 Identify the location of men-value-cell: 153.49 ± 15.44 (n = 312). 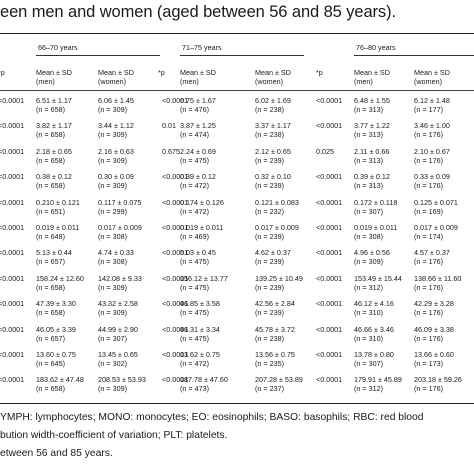
(378, 283).